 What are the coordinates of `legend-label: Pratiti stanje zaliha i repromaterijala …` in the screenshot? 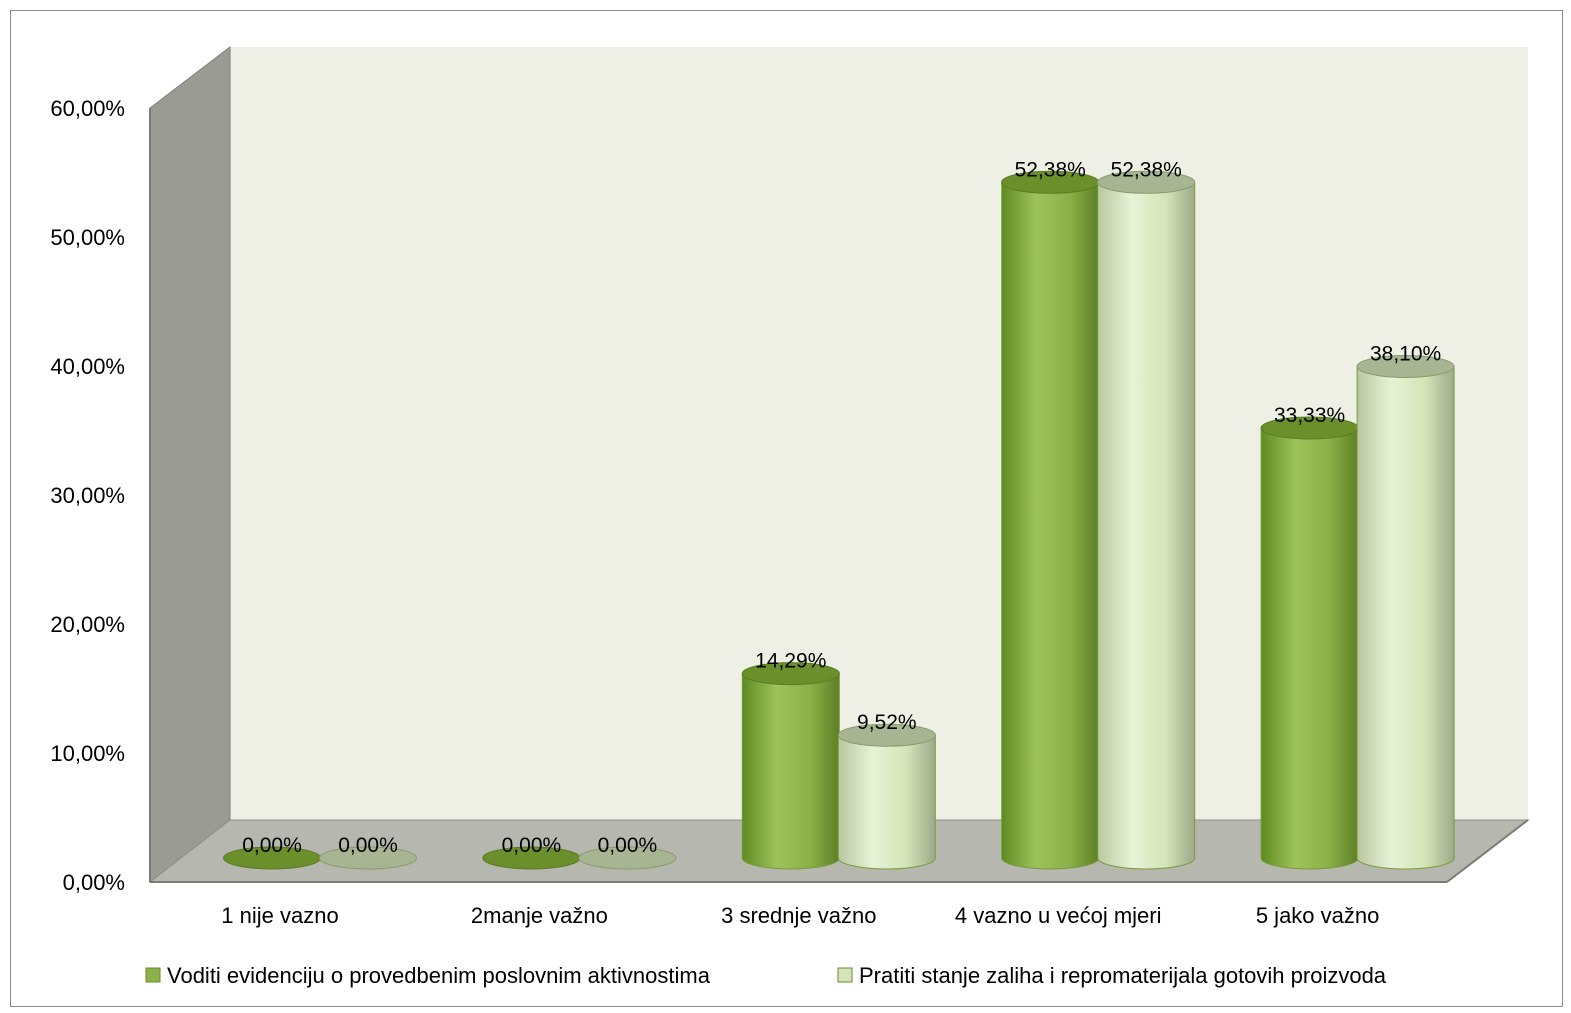 It's located at (1123, 975).